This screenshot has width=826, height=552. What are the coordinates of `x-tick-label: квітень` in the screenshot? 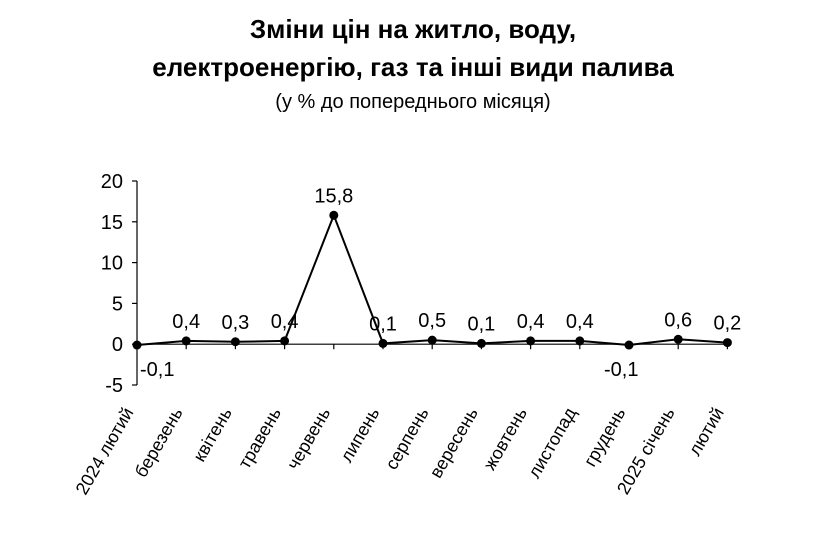 It's located at (212, 434).